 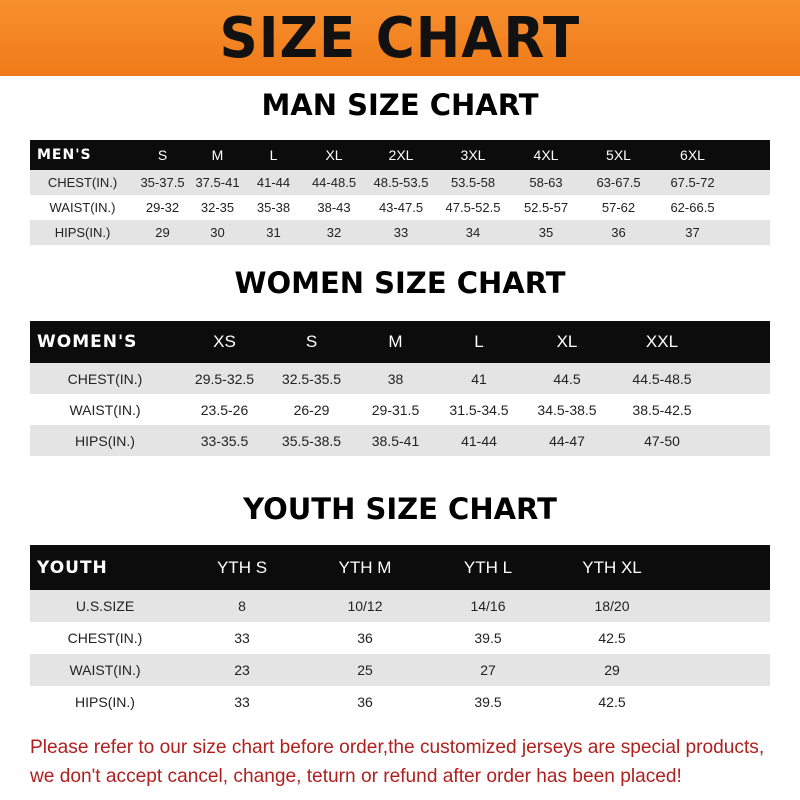 I want to click on cell: 39.5, so click(x=488, y=638).